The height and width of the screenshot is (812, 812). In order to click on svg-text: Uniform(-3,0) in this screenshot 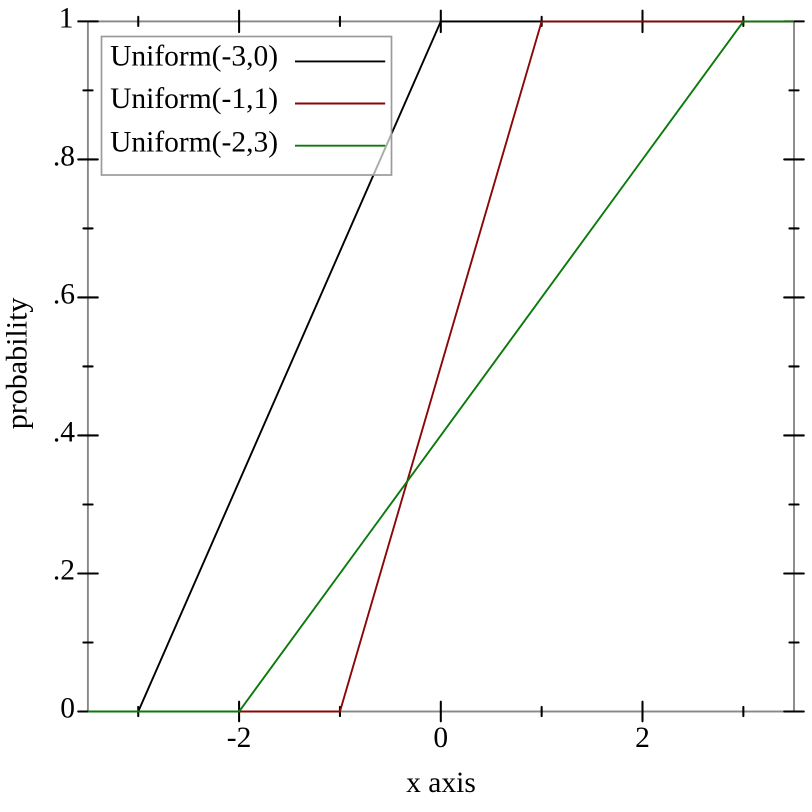, I will do `click(194, 57)`.